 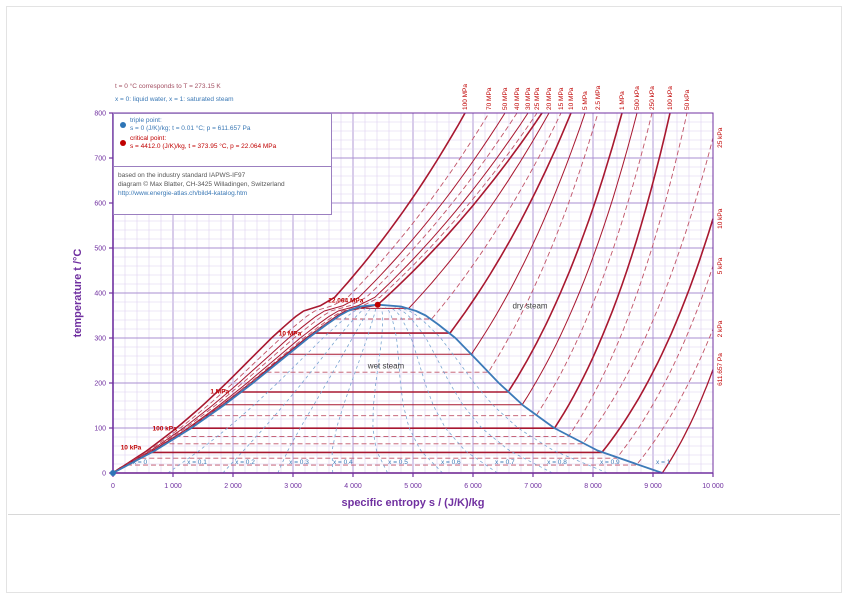 What do you see at coordinates (443, 390) in the screenshot?
I see `quality-line-x-0.7` at bounding box center [443, 390].